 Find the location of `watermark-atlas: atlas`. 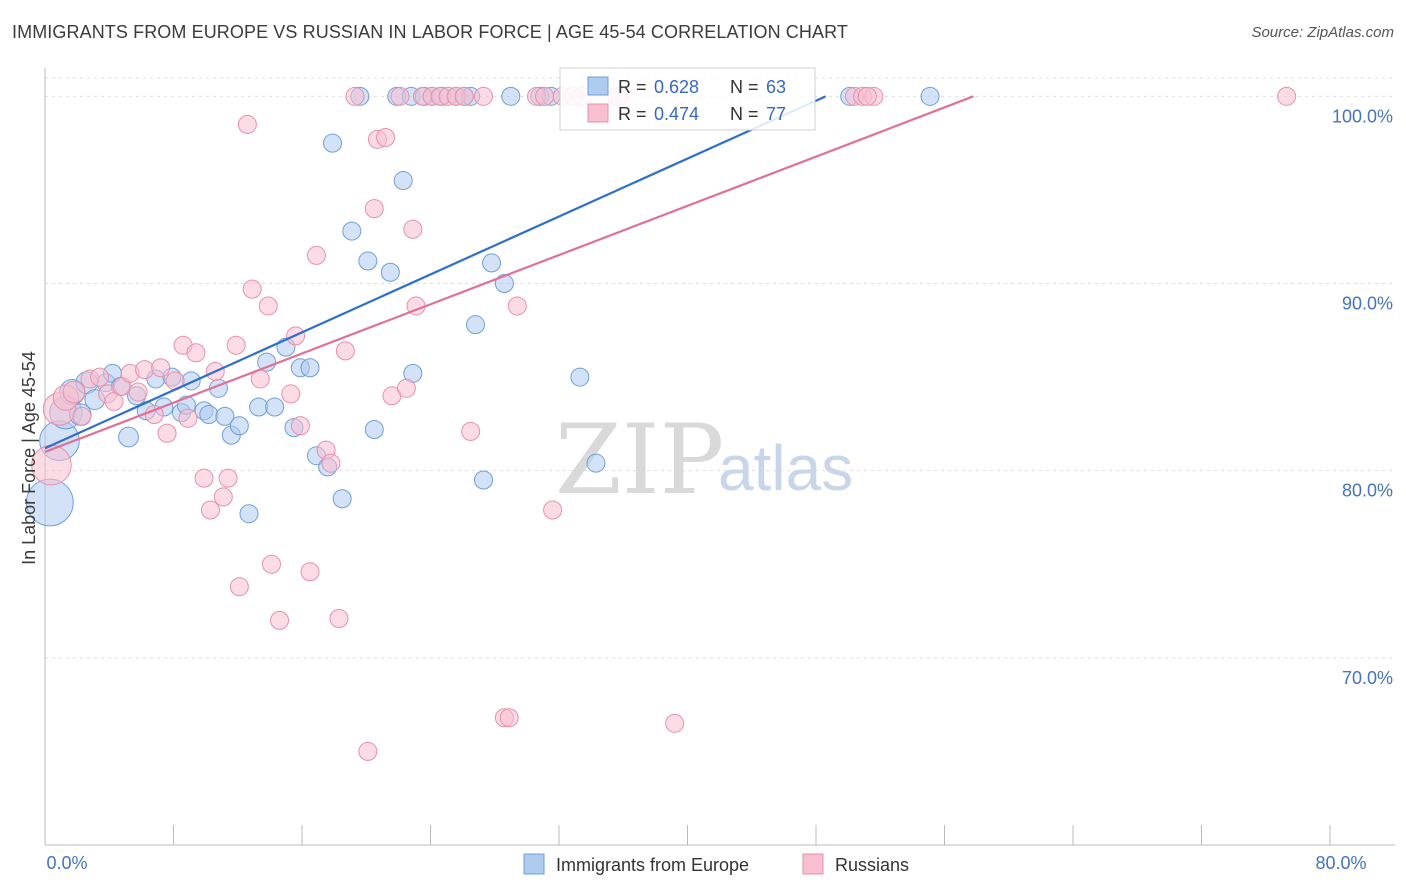

watermark-atlas: atlas is located at coordinates (785, 468).